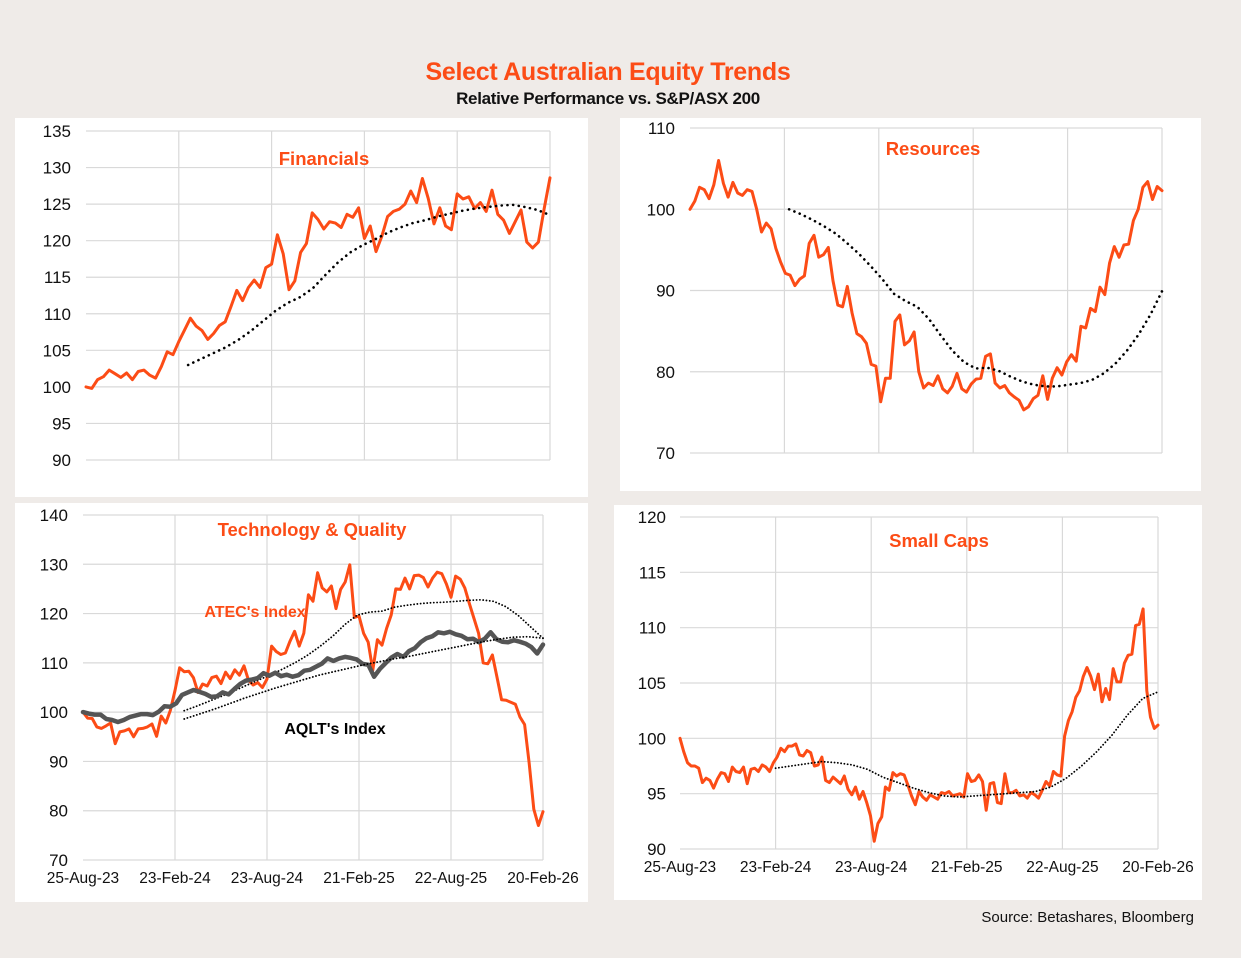 Image resolution: width=1241 pixels, height=958 pixels. Describe the element at coordinates (54, 515) in the screenshot. I see `y-tick-label: 140` at that location.